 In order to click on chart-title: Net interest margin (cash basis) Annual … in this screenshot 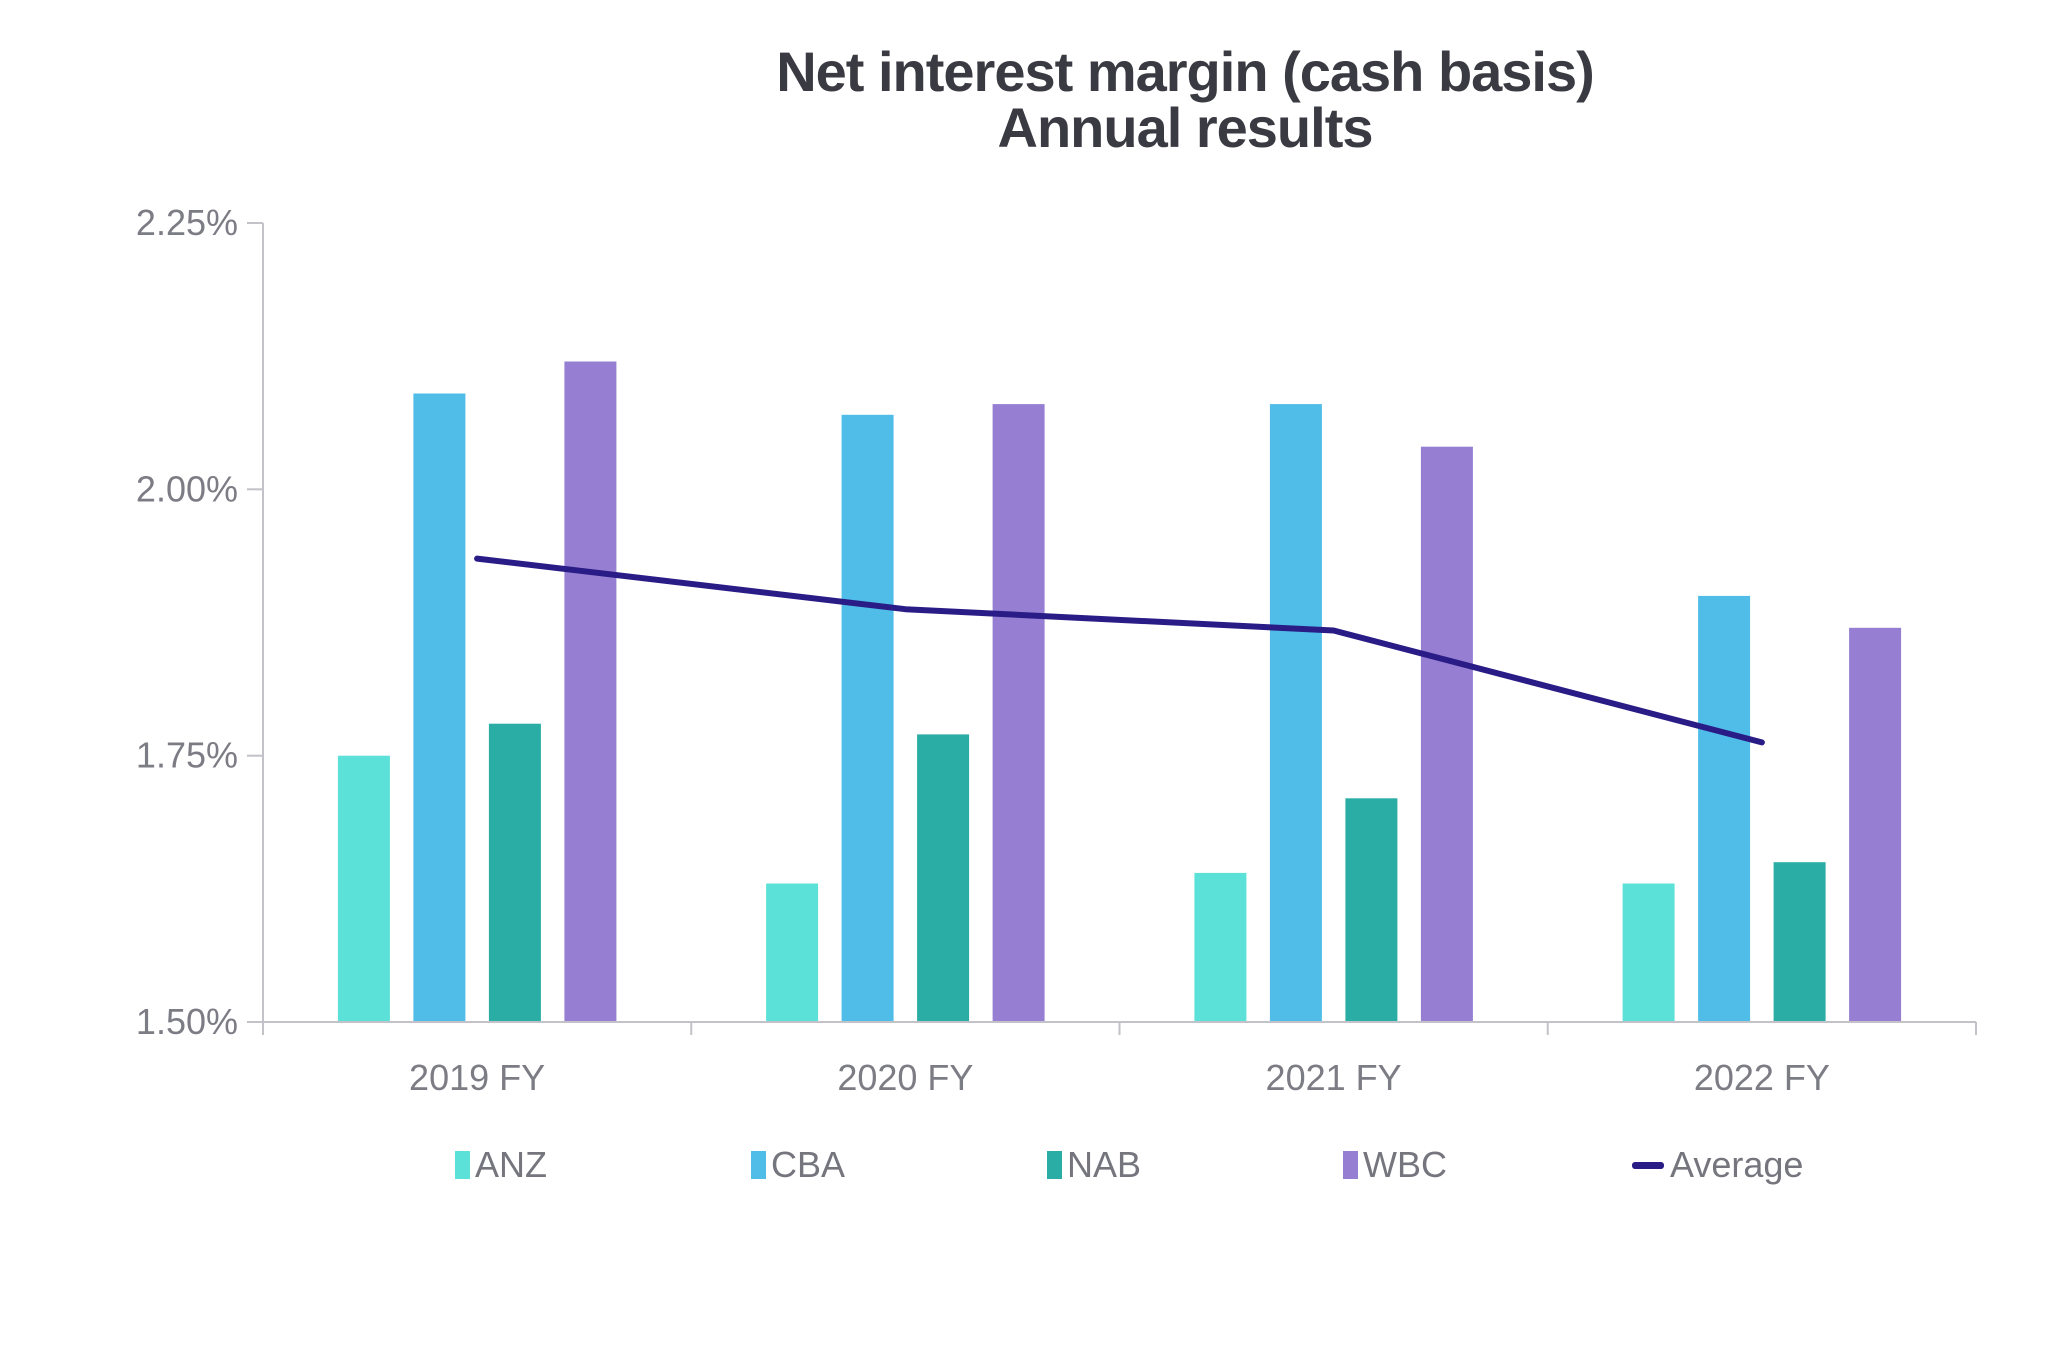, I will do `click(1185, 100)`.